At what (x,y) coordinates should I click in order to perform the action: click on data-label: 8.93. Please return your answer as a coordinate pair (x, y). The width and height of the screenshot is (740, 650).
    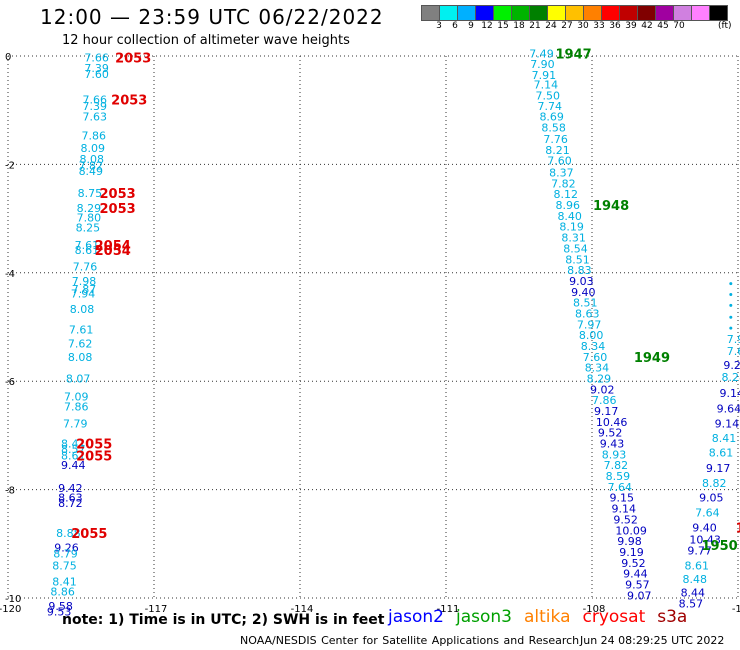
    Looking at the image, I should click on (614, 454).